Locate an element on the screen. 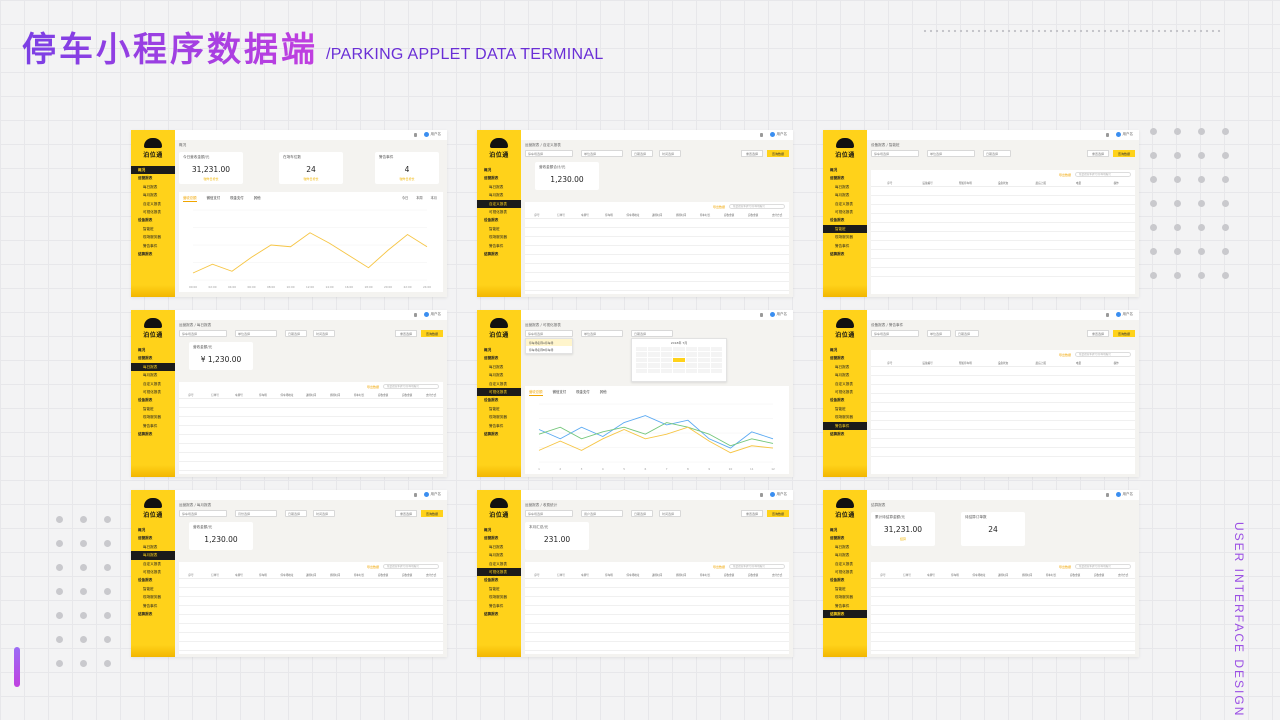 The image size is (1280, 720). export-link: 导出数据 is located at coordinates (1064, 175).